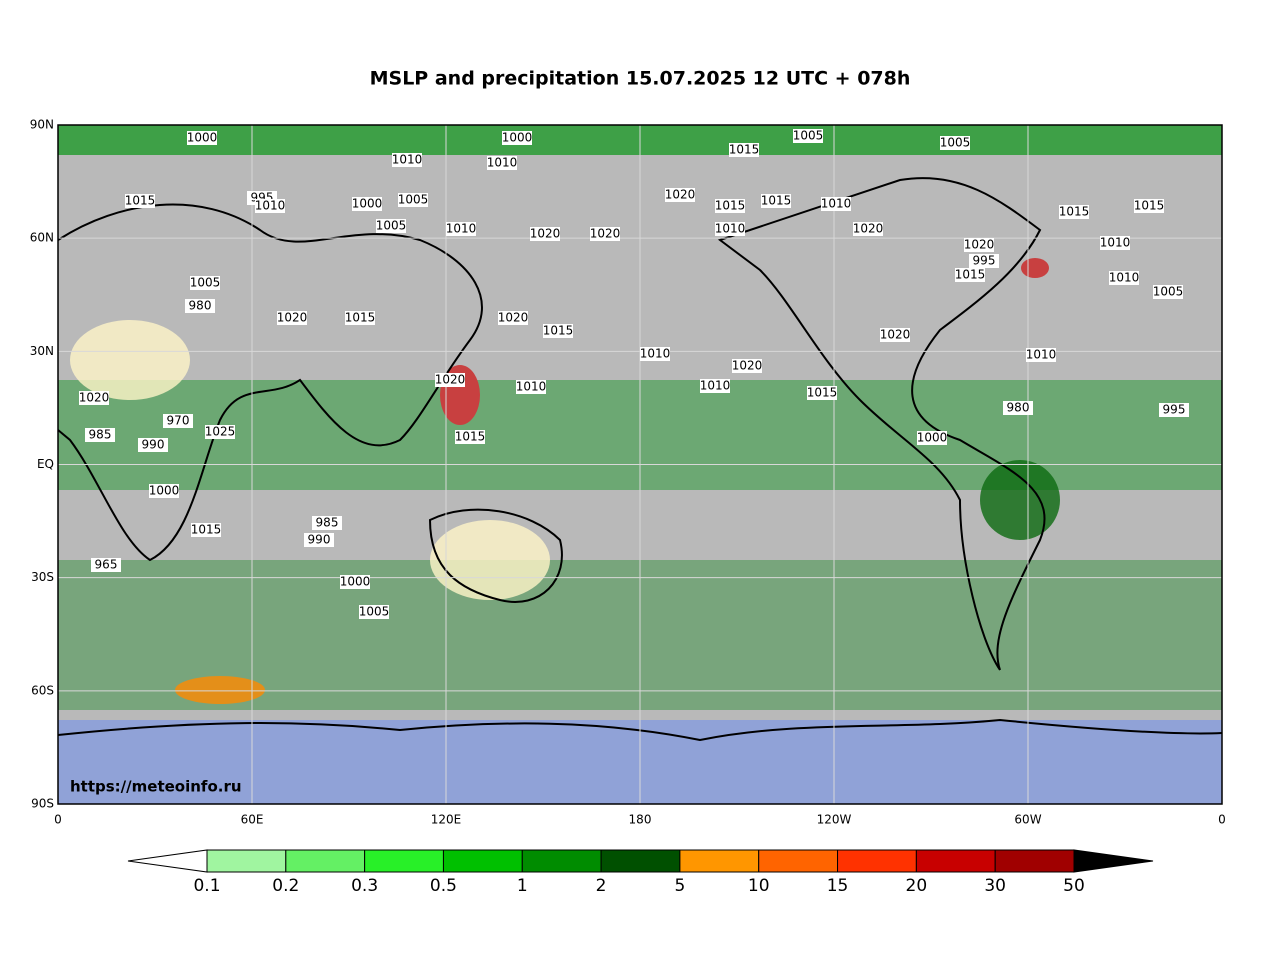 The height and width of the screenshot is (963, 1281). I want to click on eurasia-africa, so click(270, 382).